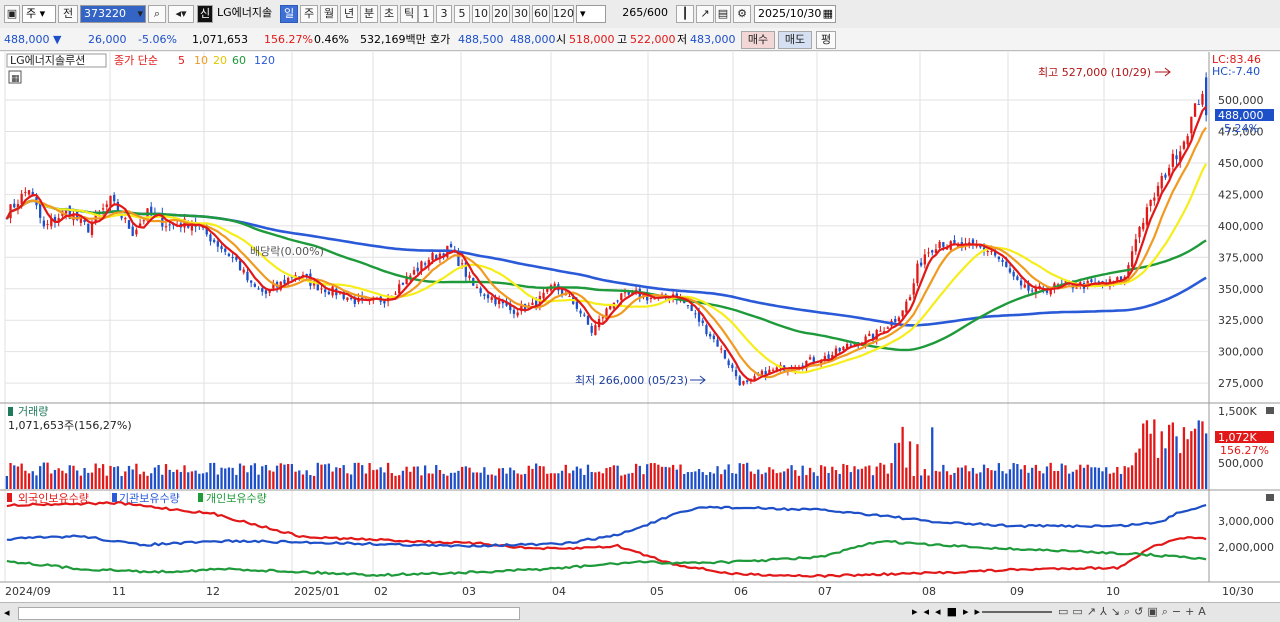 This screenshot has width=1280, height=622. What do you see at coordinates (521, 14) in the screenshot?
I see `interval-30: 30` at bounding box center [521, 14].